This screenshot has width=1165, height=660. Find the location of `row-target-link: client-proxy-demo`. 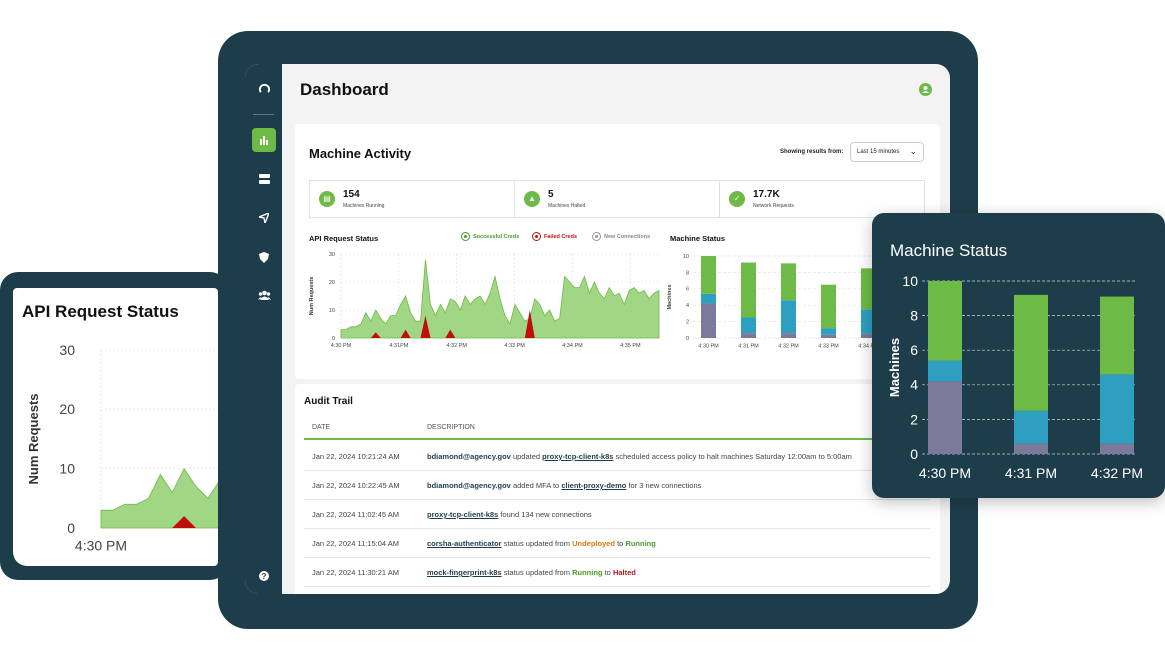

row-target-link: client-proxy-demo is located at coordinates (594, 485).